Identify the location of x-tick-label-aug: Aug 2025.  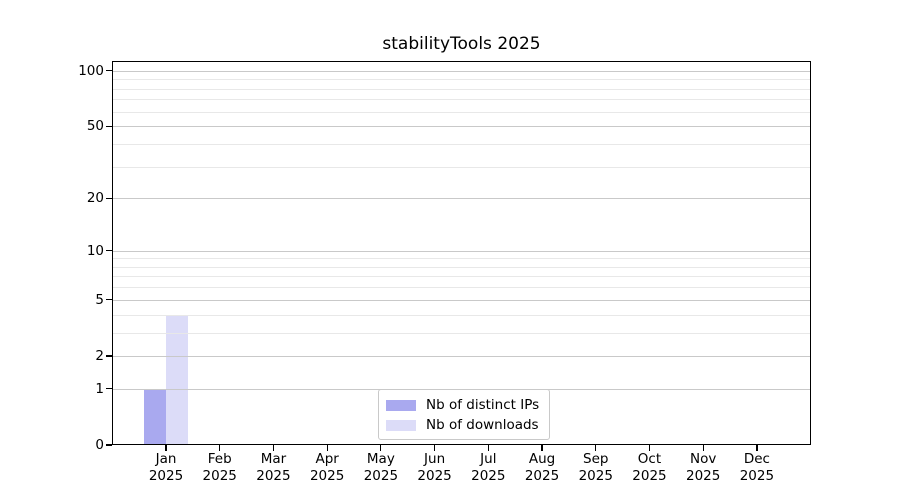
(542, 467).